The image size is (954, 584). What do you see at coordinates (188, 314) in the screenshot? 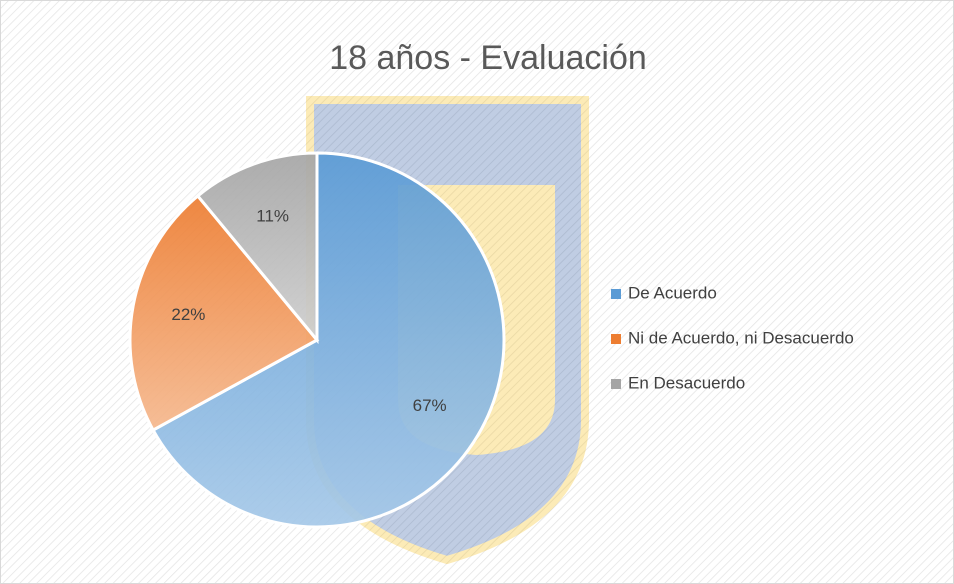
I see `data-label: 22%` at bounding box center [188, 314].